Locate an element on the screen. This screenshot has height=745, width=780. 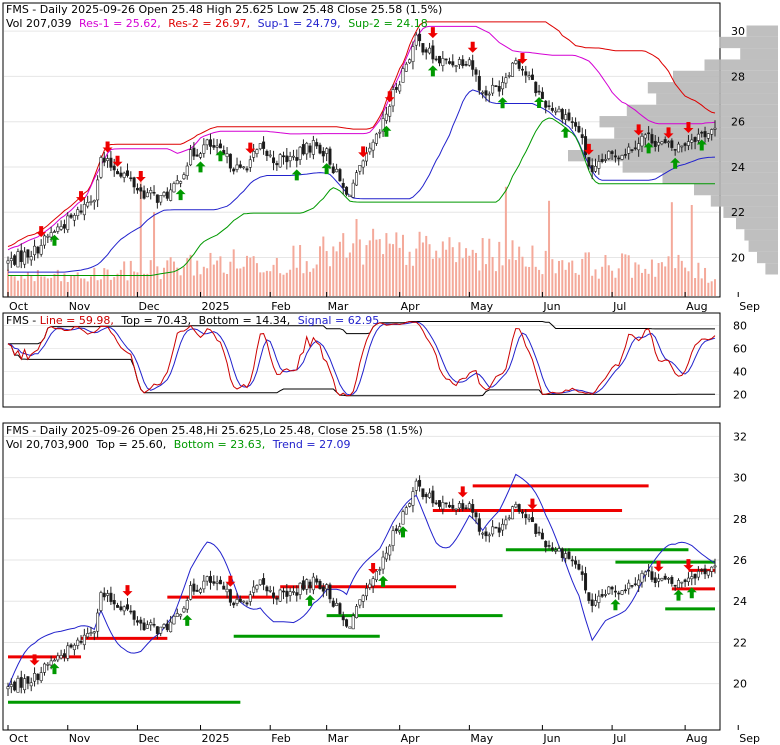
trend-x-tick-label: Aug is located at coordinates (696, 738).